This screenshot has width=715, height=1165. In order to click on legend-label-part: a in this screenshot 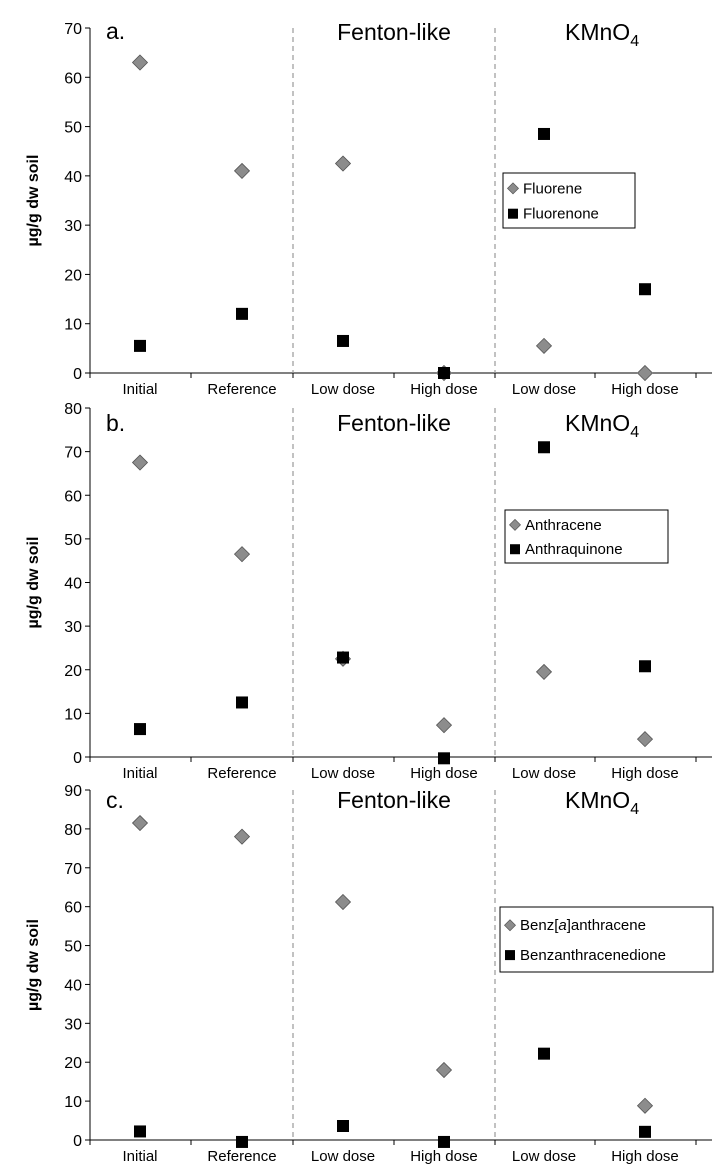, I will do `click(562, 925)`.